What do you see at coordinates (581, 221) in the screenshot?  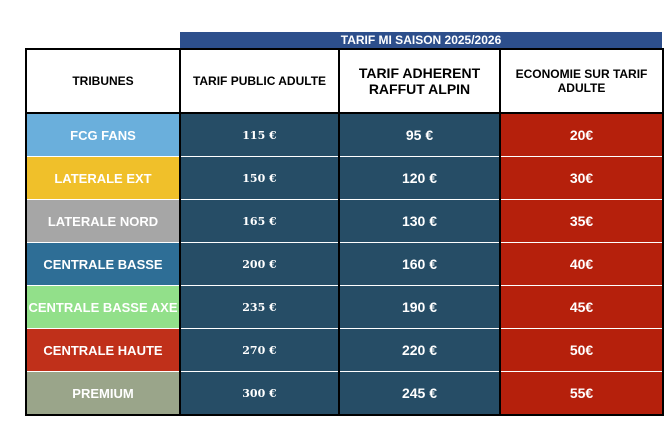 I see `economie-cell: 35€` at bounding box center [581, 221].